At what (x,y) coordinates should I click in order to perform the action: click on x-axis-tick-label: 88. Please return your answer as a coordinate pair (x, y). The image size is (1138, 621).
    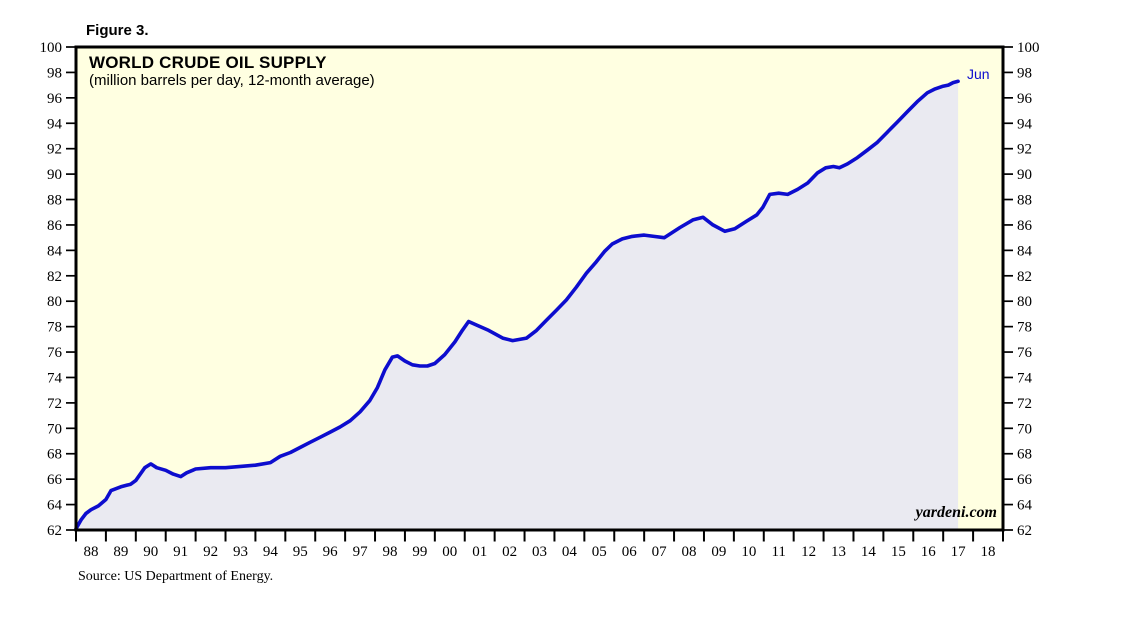
    Looking at the image, I should click on (90, 552).